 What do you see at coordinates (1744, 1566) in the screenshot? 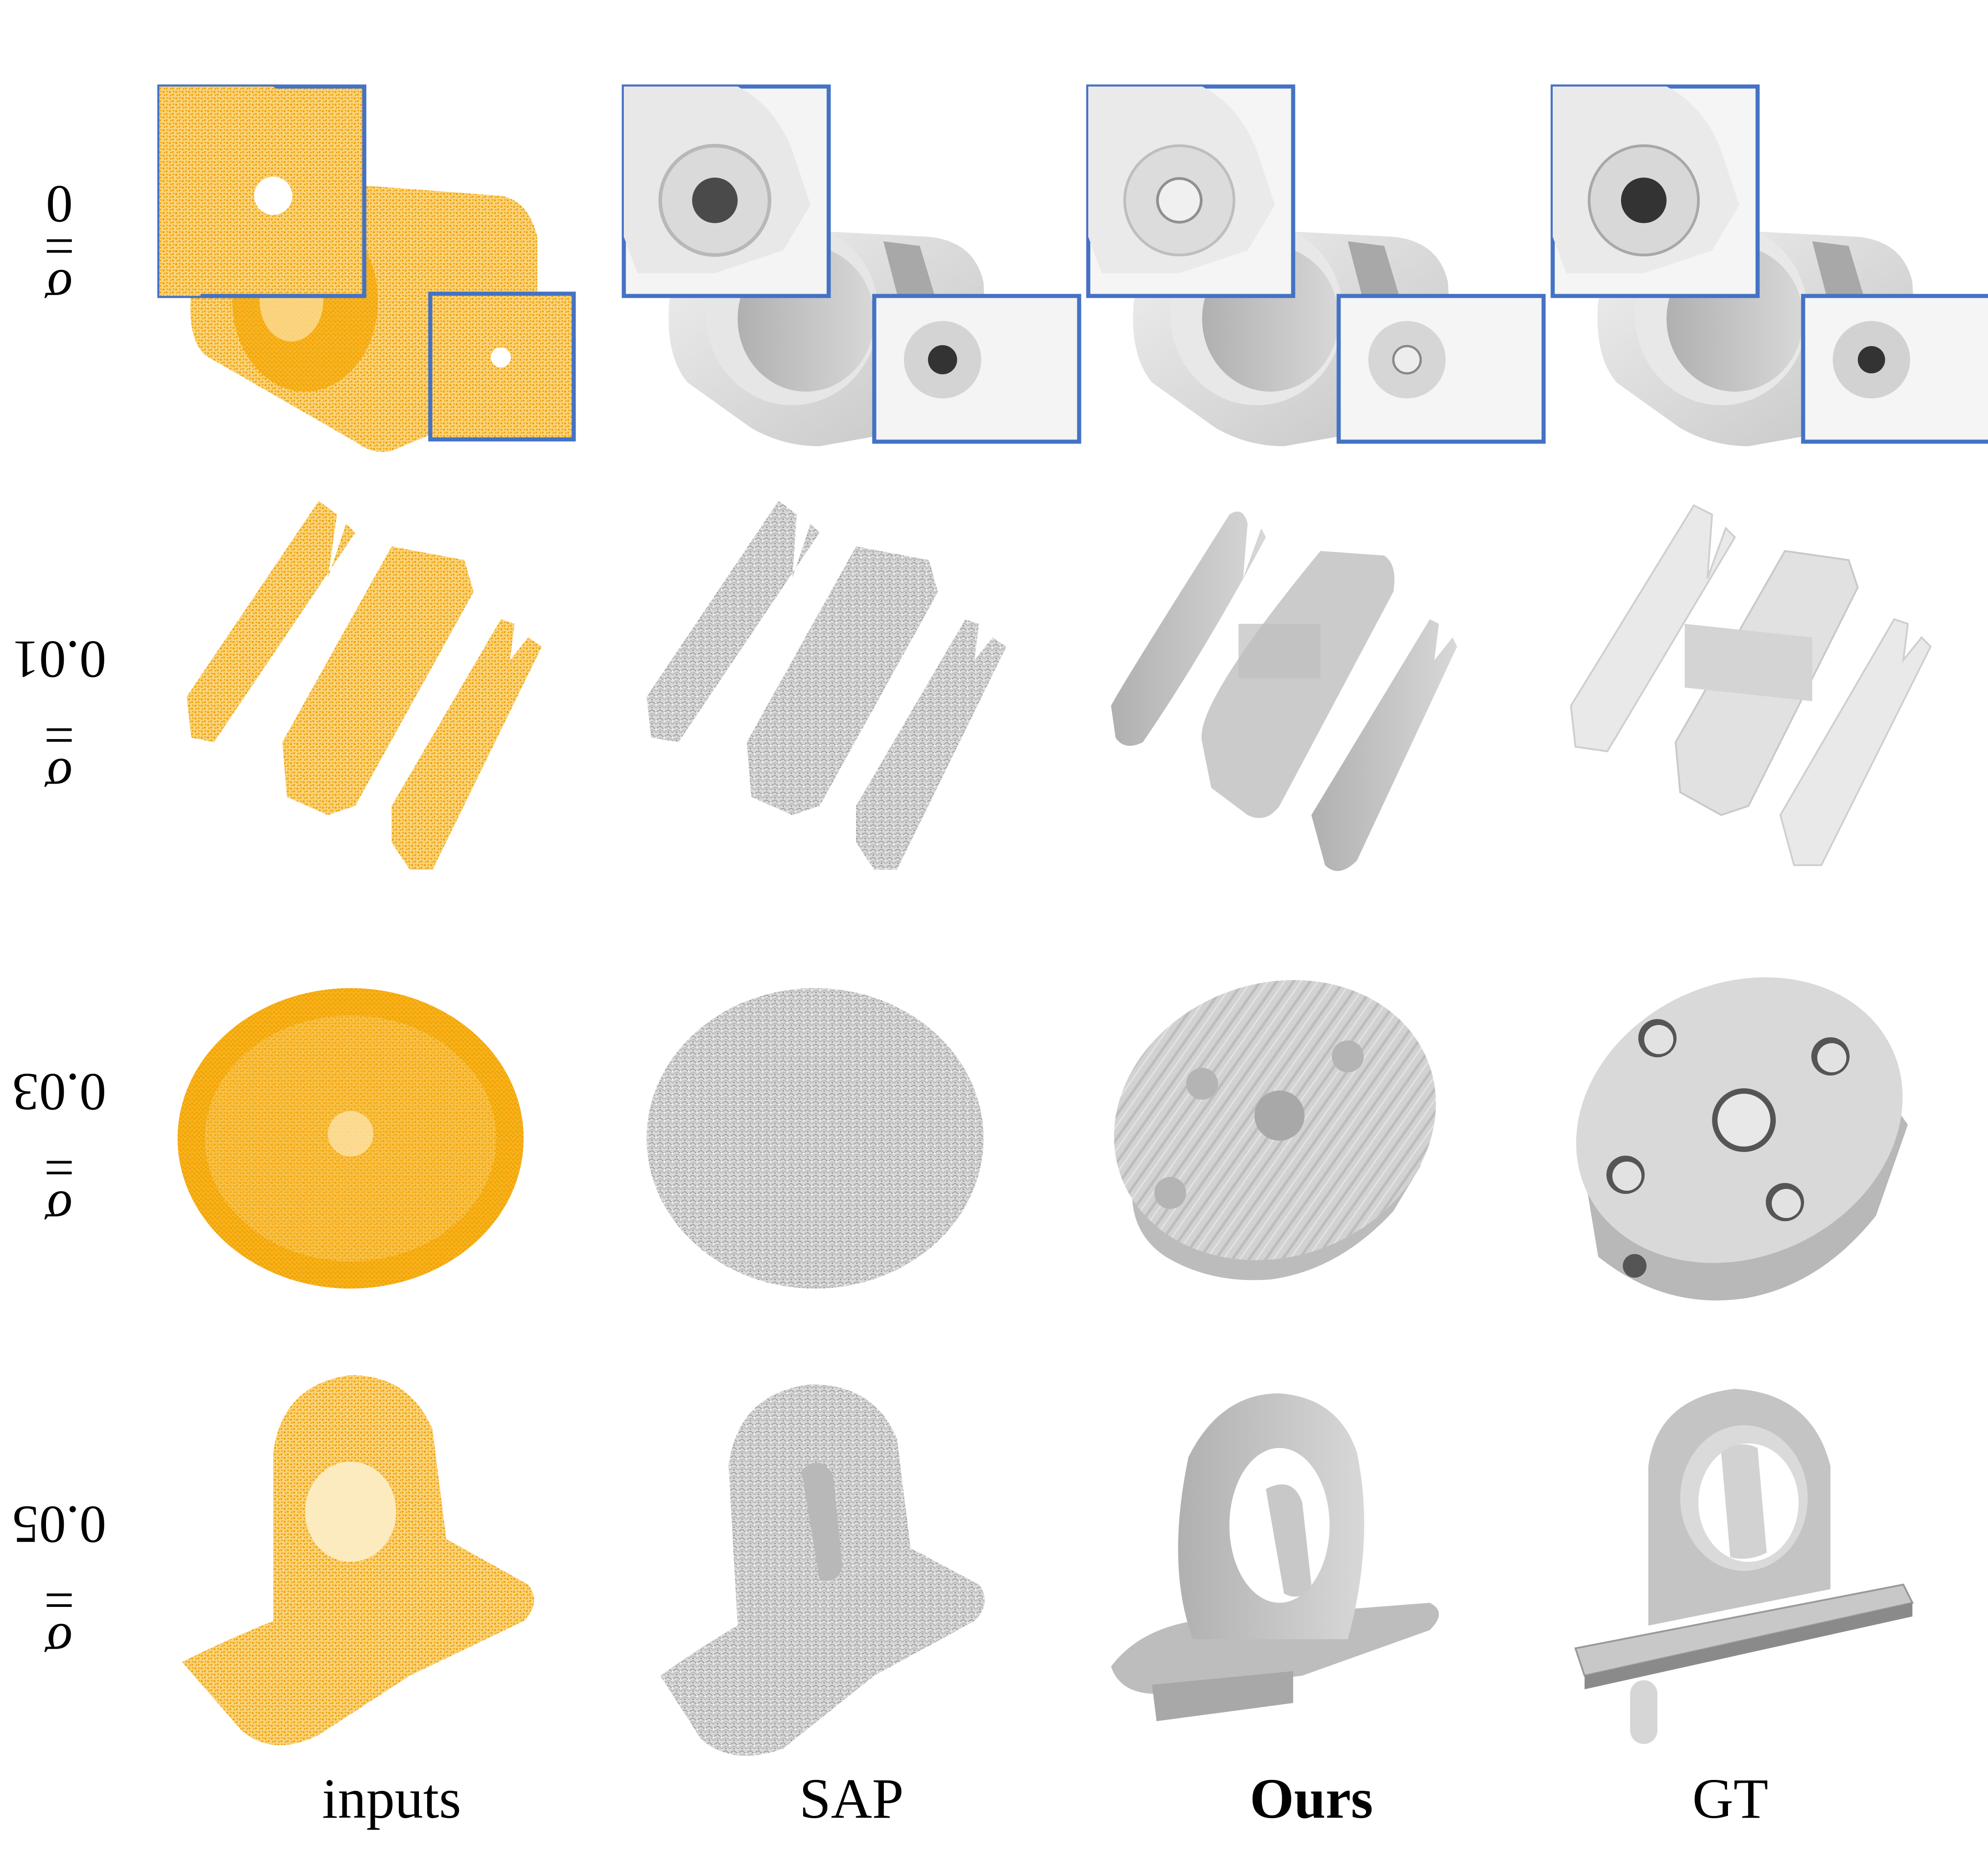
I see `mesh-pillow-block-gt` at bounding box center [1744, 1566].